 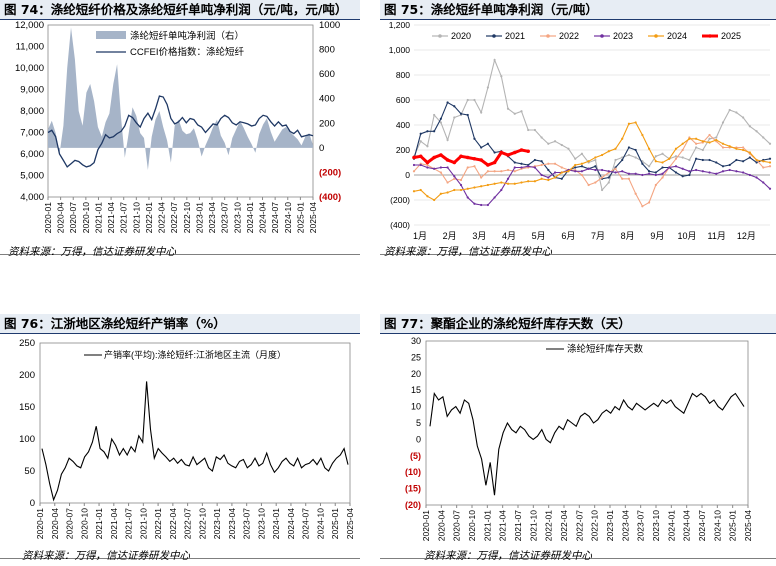 I want to click on figure-title: 图 76：江浙地区涤纶短纤产销率（%）, so click(x=180, y=324).